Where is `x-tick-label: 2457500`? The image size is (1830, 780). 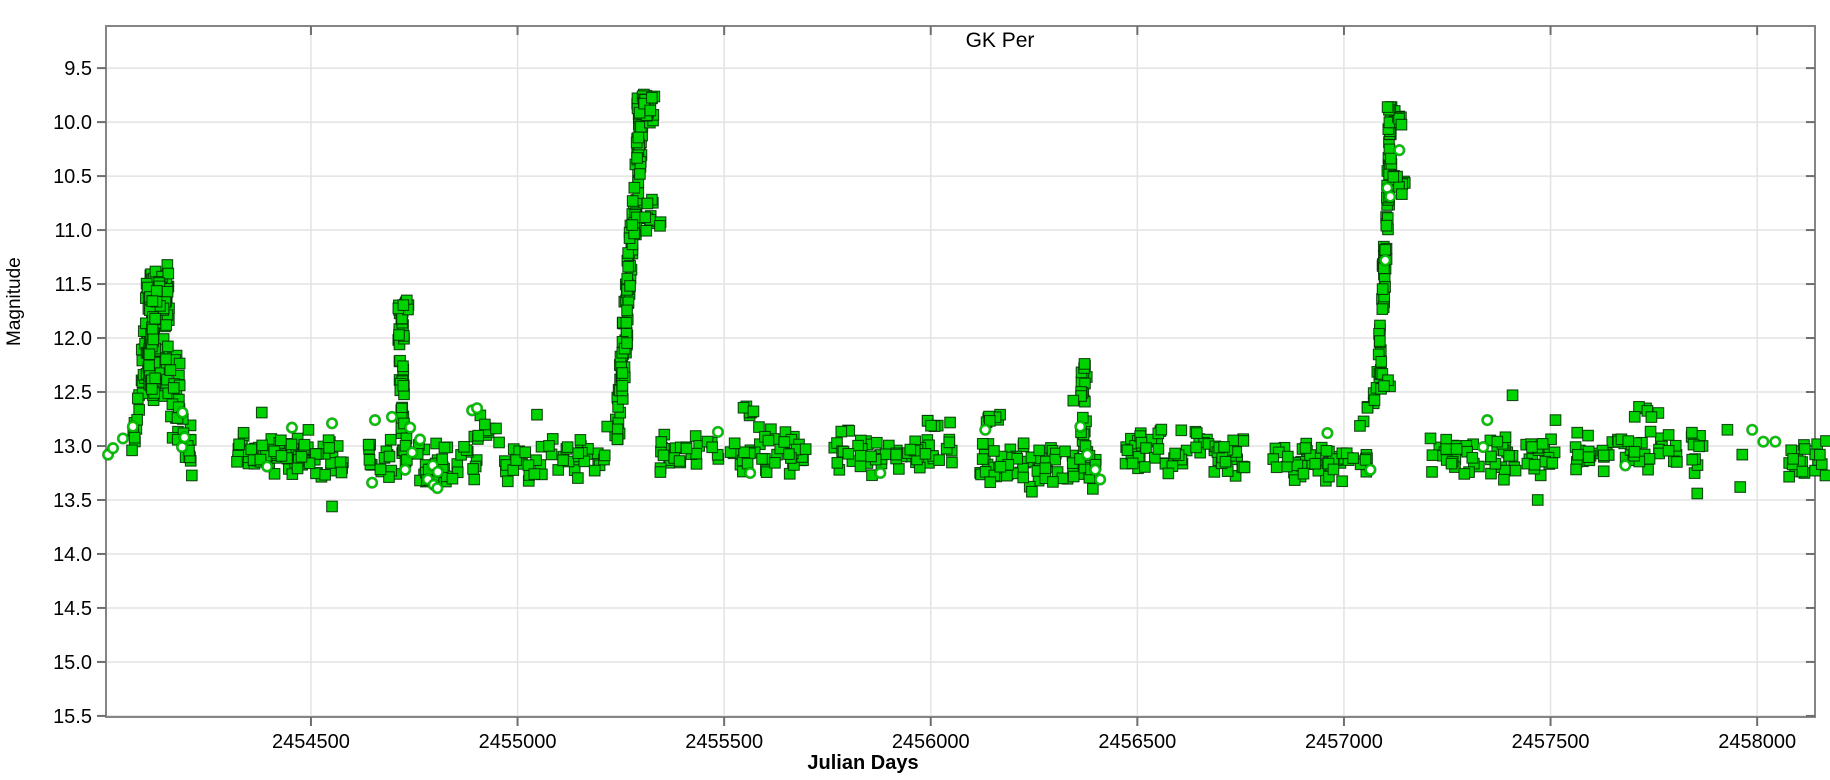 x-tick-label: 2457500 is located at coordinates (1551, 742).